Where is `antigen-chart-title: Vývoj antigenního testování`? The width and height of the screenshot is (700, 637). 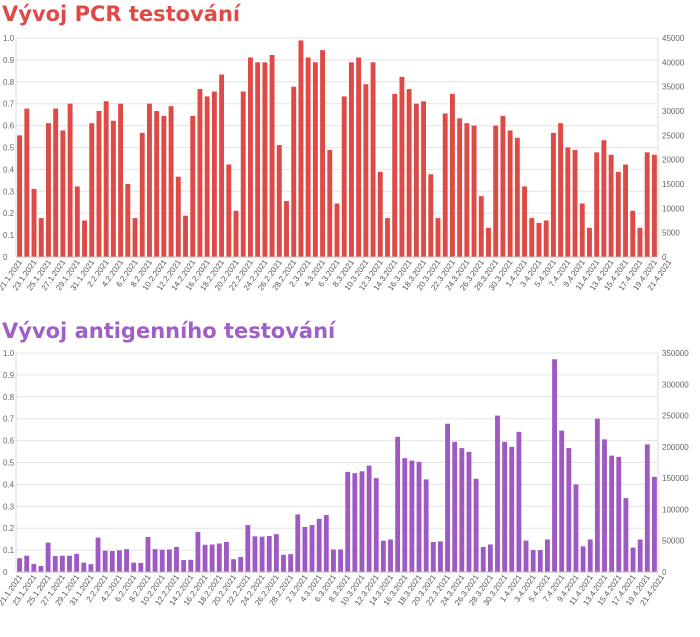 antigen-chart-title: Vývoj antigenního testování is located at coordinates (169, 331).